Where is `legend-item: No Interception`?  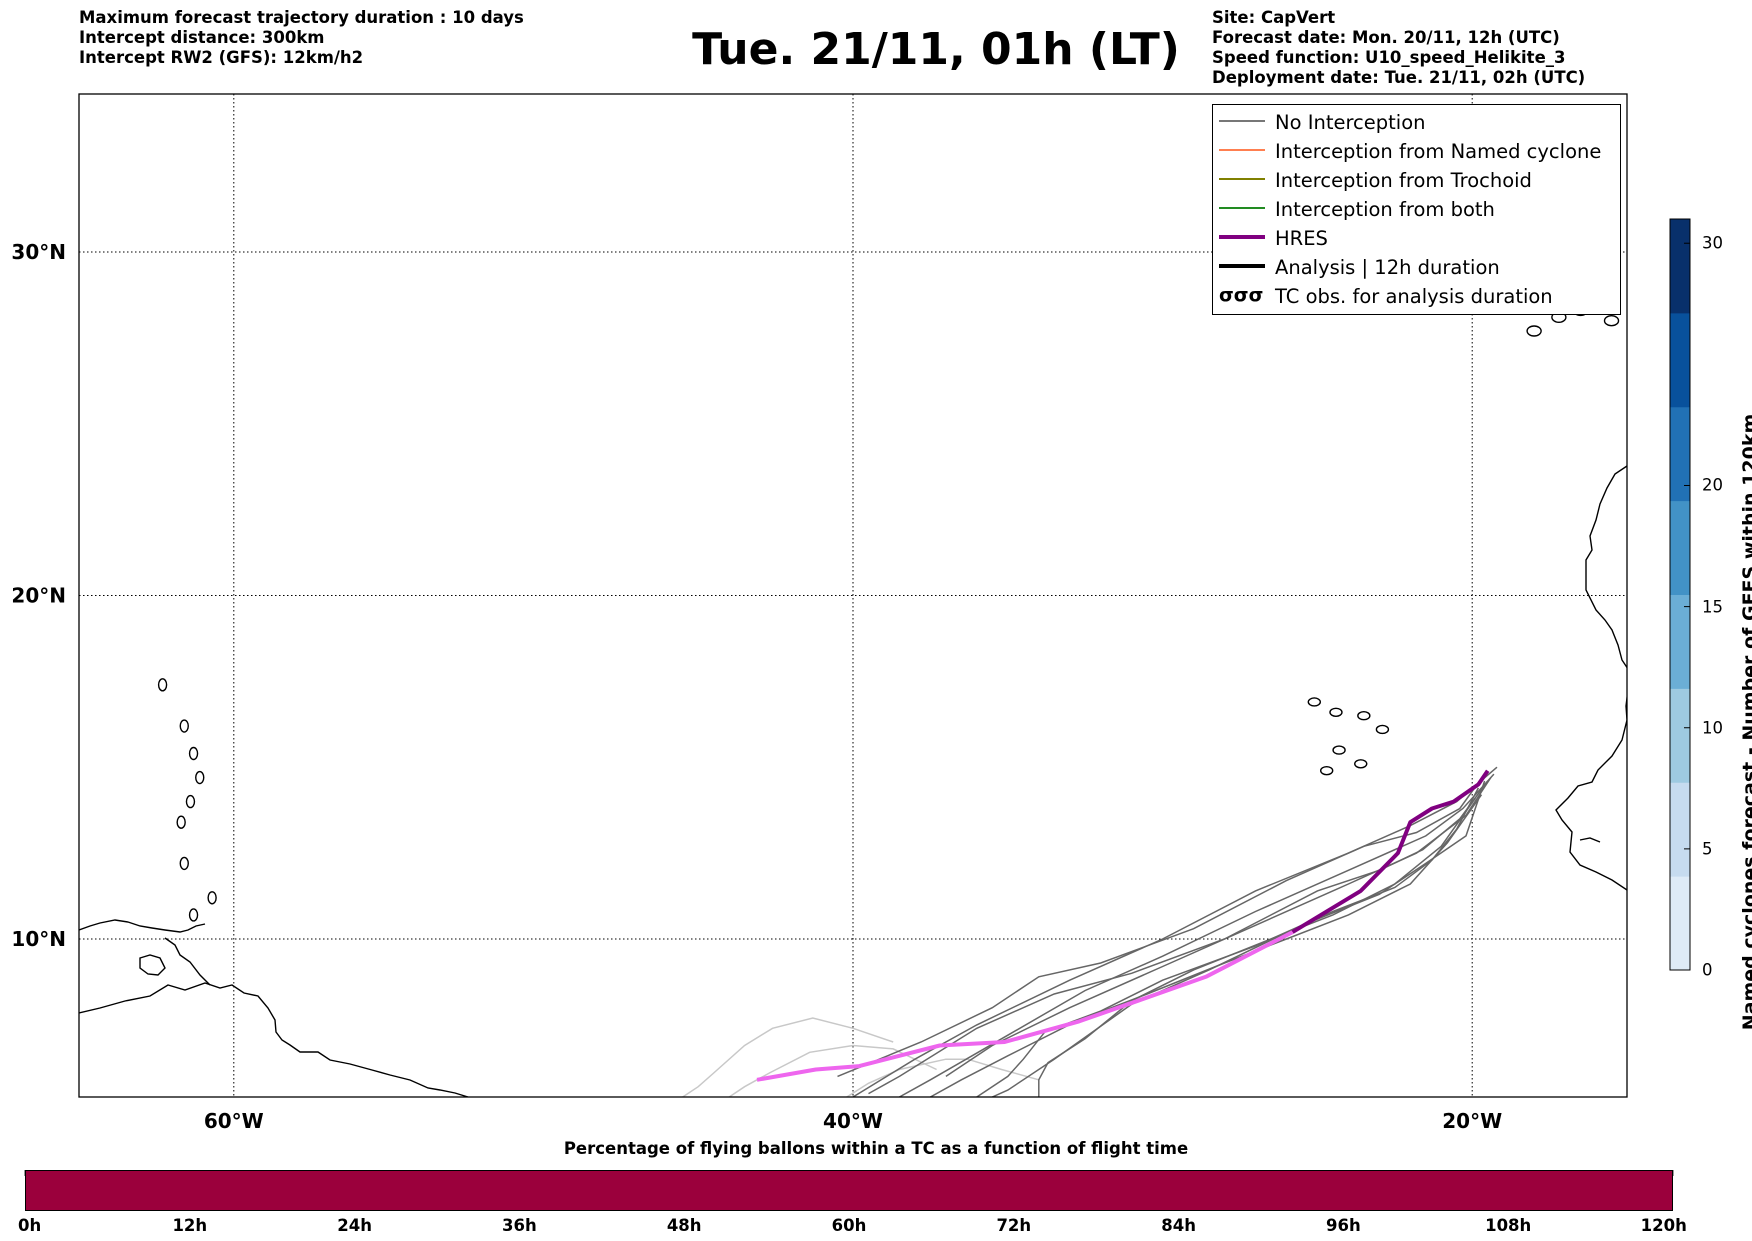
legend-item: No Interception is located at coordinates (1416, 122).